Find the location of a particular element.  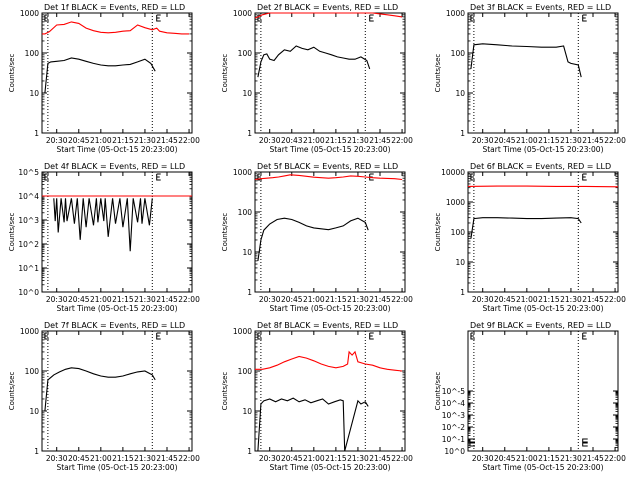

y-tick-label: 10^2 is located at coordinates (28, 244).